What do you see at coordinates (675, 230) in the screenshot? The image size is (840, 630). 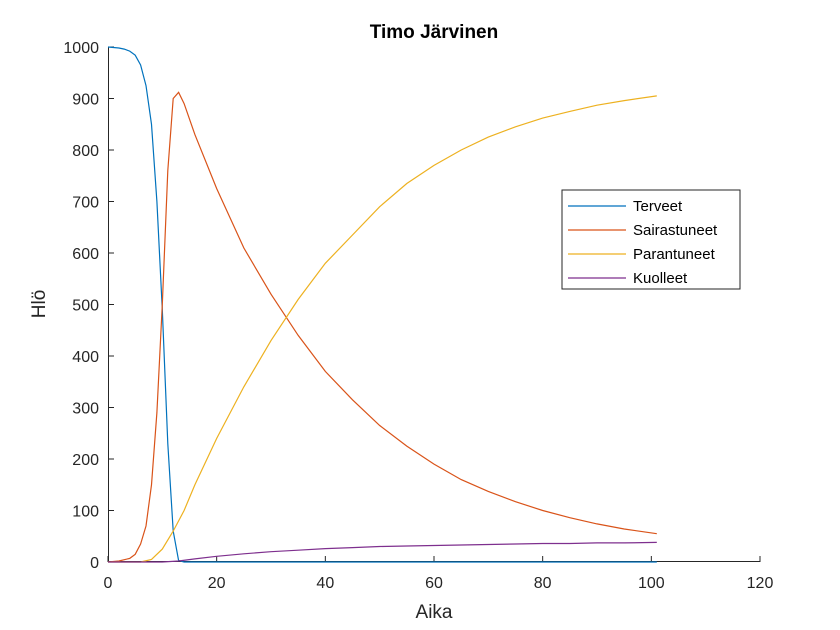 I see `legend-label-sairastuneet: Sairastuneet` at bounding box center [675, 230].